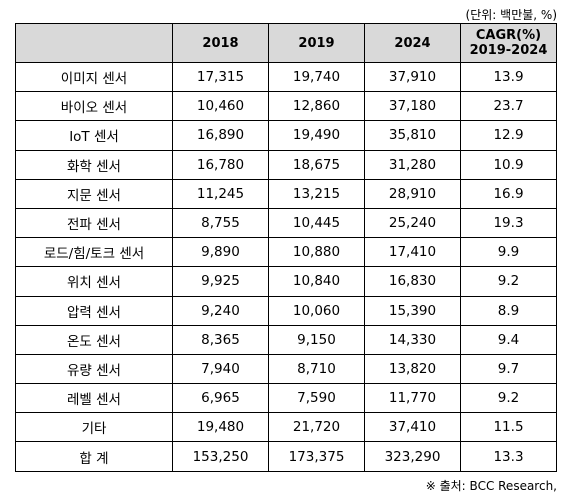  Describe the element at coordinates (94, 369) in the screenshot. I see `row-label: 유량 센서` at that location.